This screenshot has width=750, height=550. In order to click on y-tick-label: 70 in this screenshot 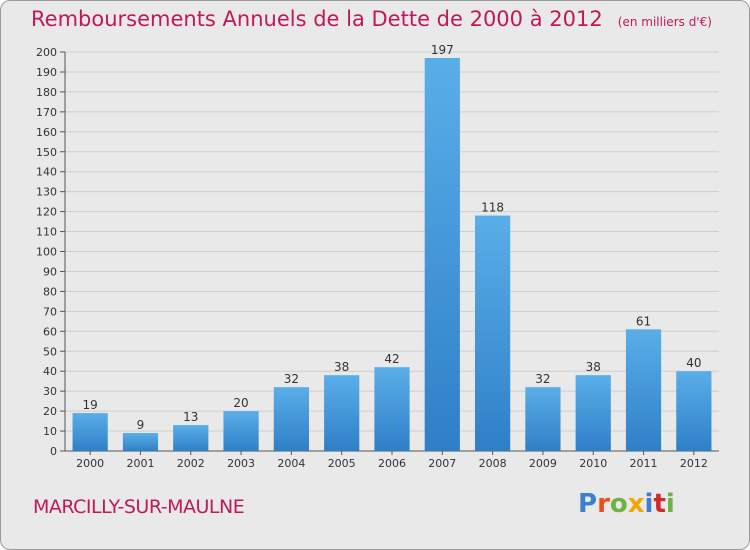, I will do `click(50, 311)`.